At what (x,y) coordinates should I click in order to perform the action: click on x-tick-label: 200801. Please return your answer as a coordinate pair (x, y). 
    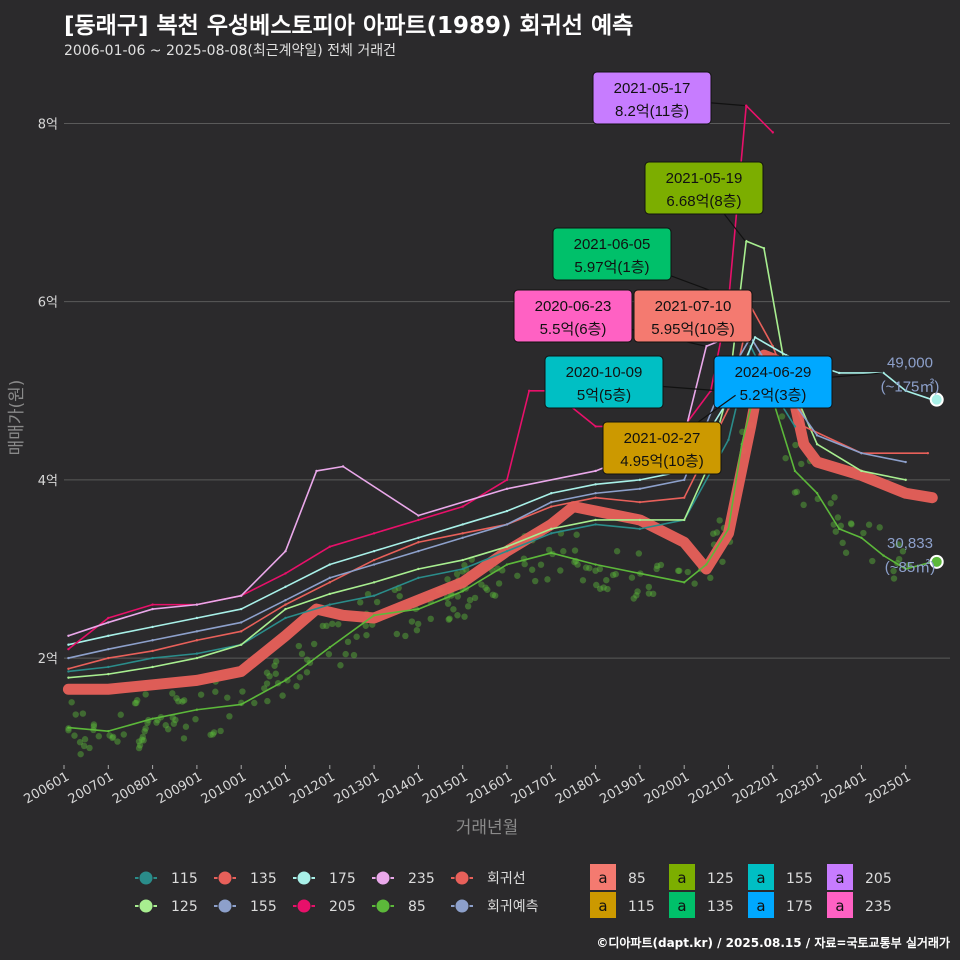
    Looking at the image, I should click on (135, 788).